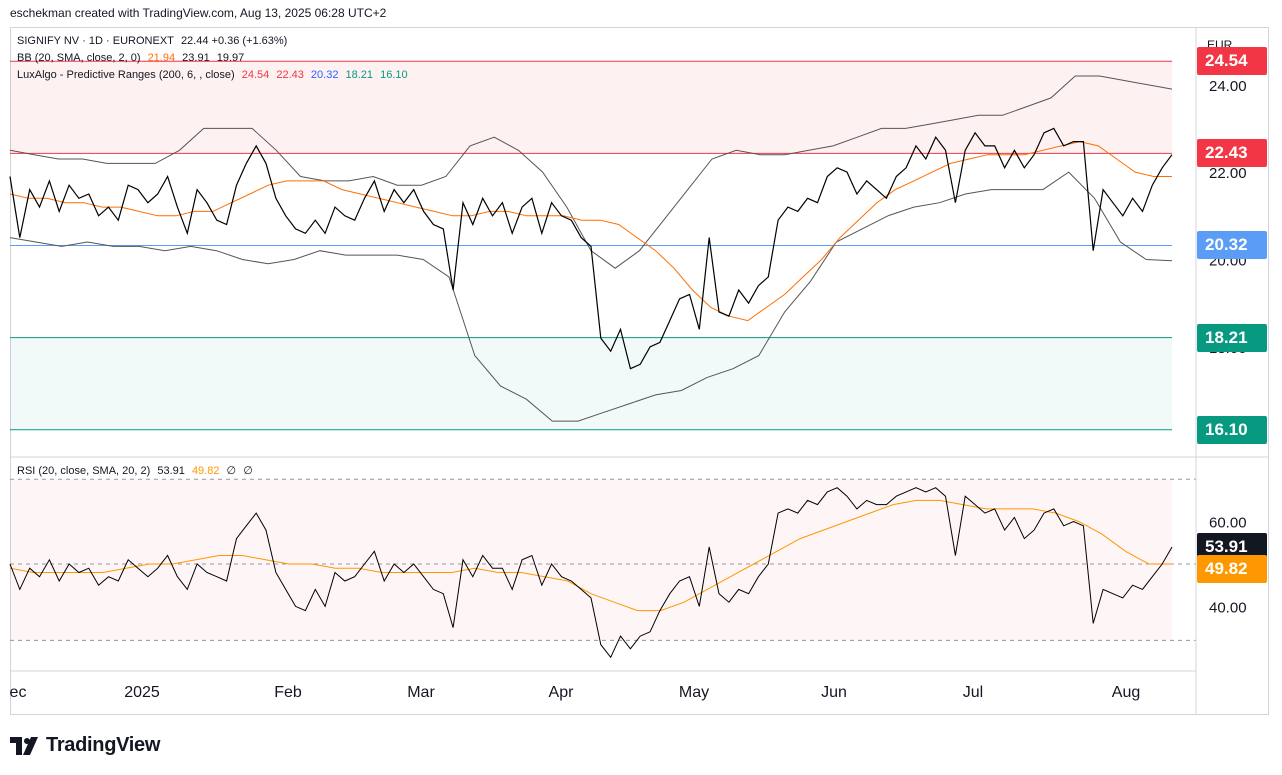 The height and width of the screenshot is (775, 1282). Describe the element at coordinates (142, 692) in the screenshot. I see `time-tick-label: 2025` at that location.